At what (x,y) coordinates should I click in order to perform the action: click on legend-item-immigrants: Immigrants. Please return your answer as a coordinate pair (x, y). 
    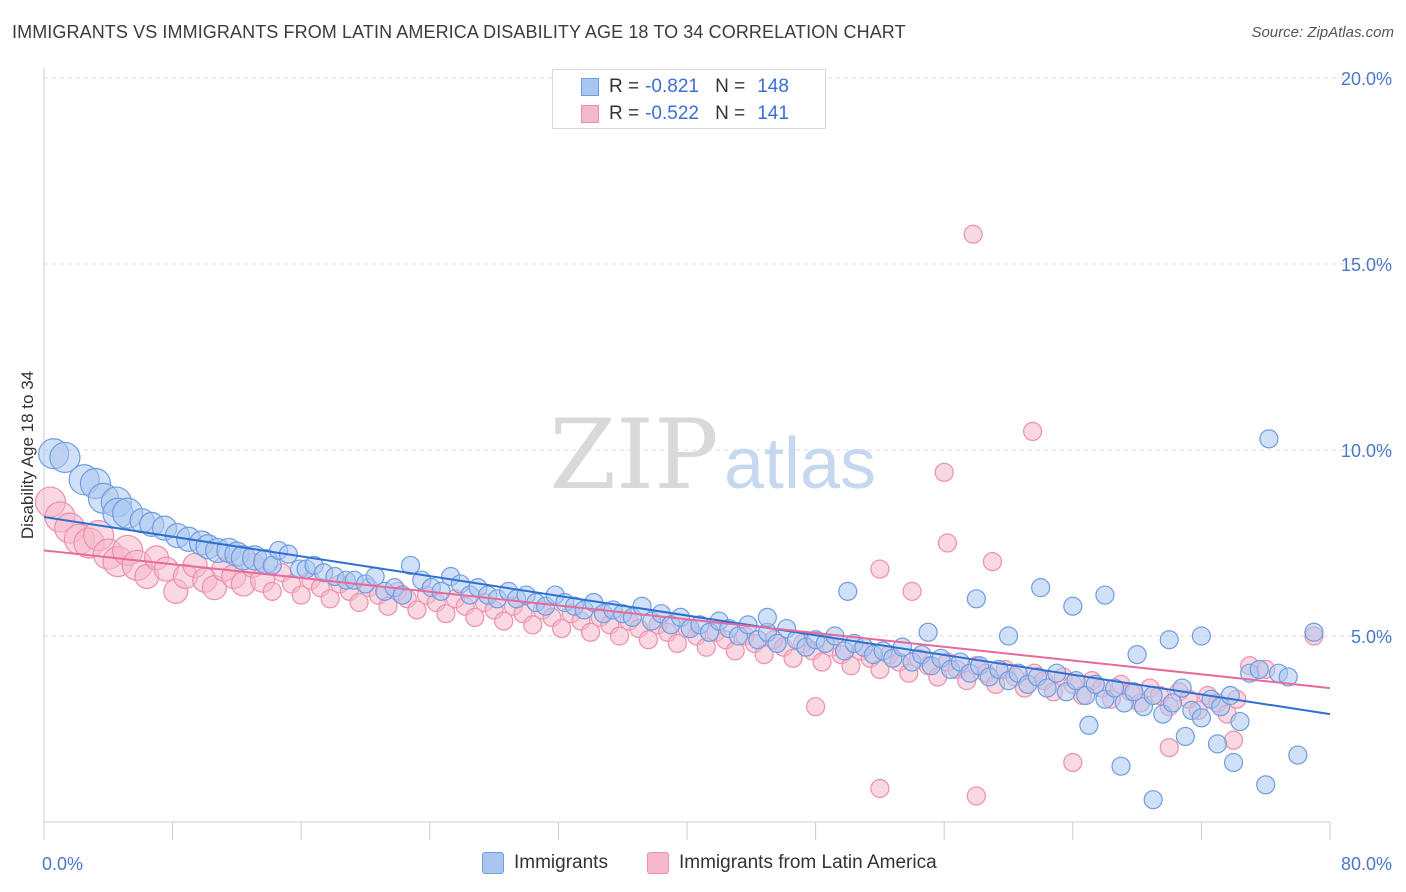
    Looking at the image, I should click on (545, 863).